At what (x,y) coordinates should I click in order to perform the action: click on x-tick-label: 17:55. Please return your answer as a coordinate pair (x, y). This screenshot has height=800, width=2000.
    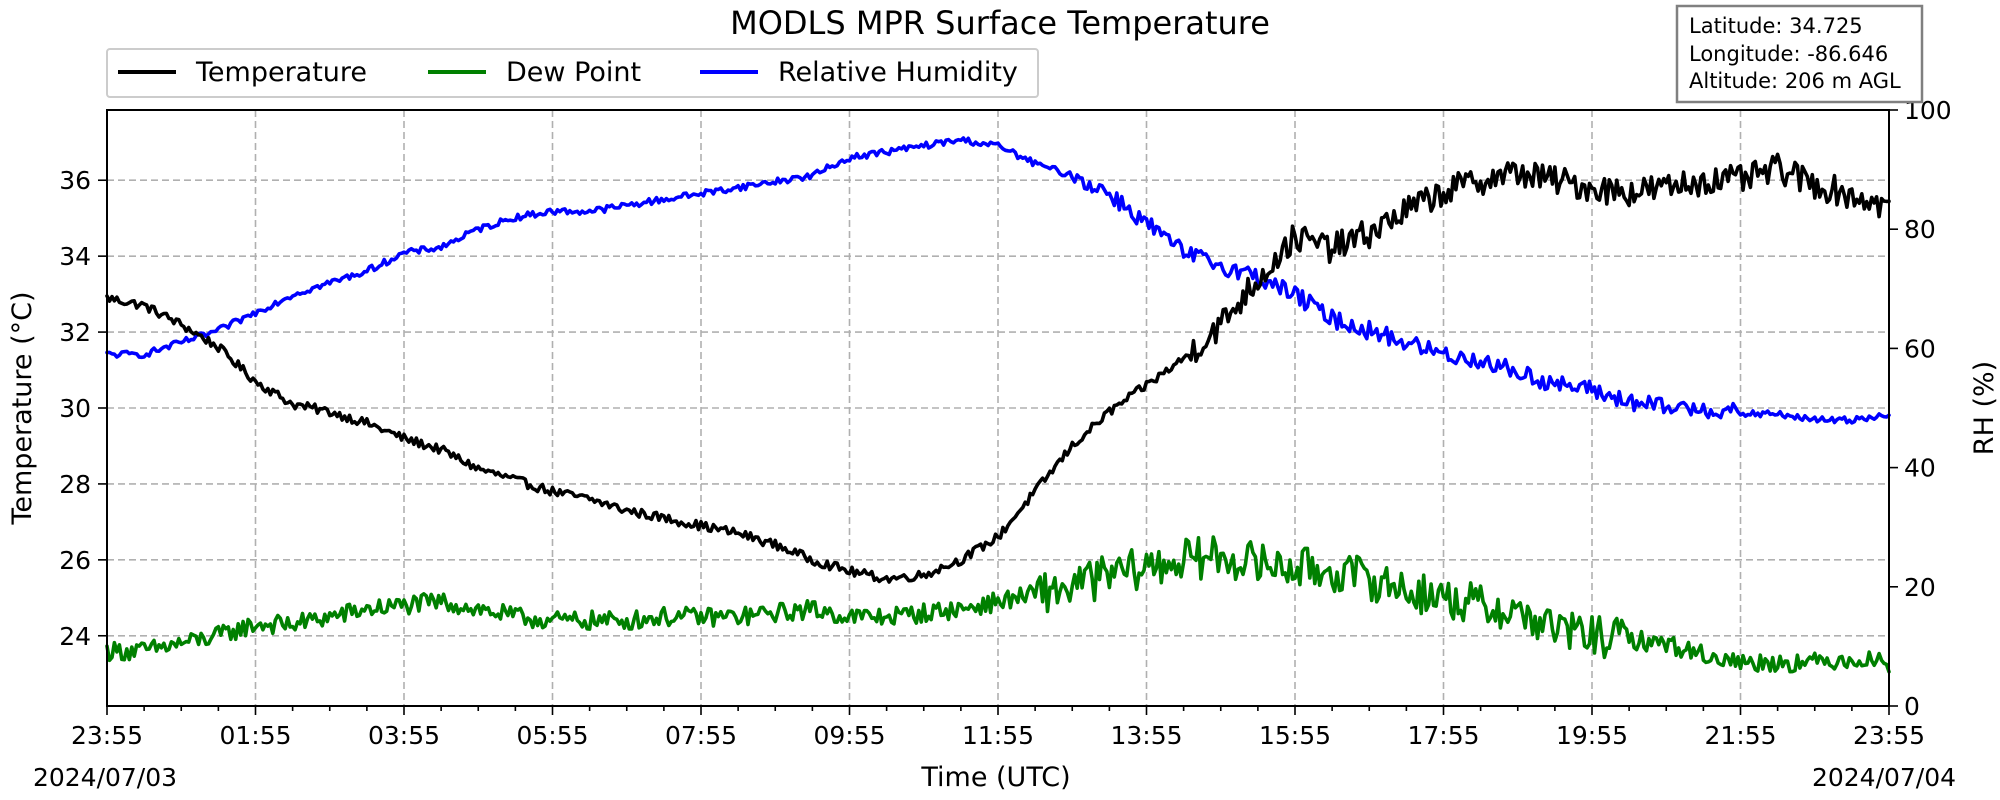
    Looking at the image, I should click on (1443, 735).